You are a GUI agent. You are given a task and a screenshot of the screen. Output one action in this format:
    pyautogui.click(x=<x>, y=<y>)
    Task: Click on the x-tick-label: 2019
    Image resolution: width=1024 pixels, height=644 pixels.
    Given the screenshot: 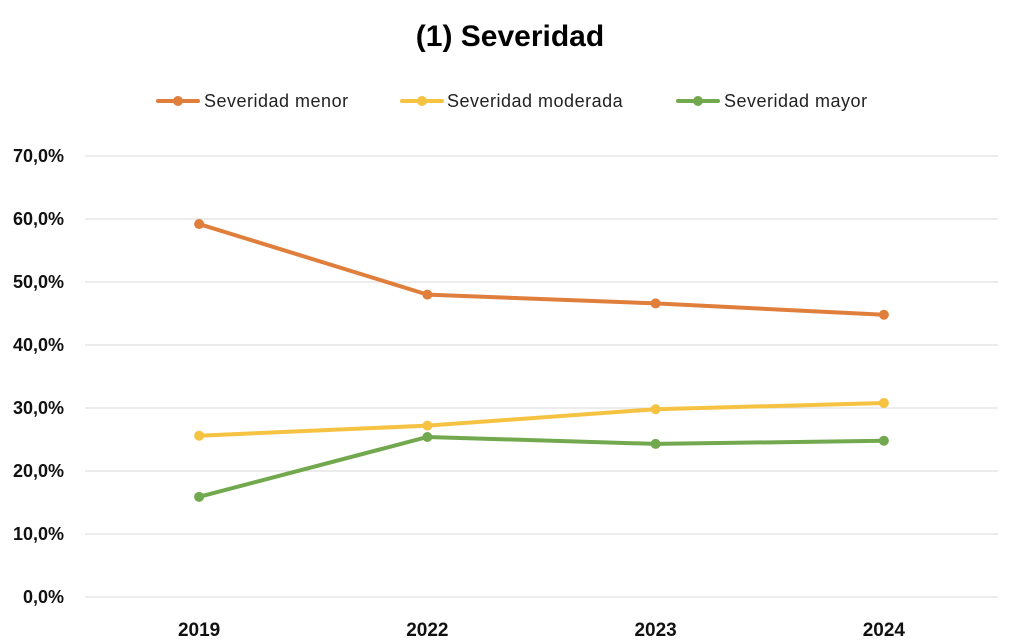 What is the action you would take?
    pyautogui.click(x=199, y=630)
    